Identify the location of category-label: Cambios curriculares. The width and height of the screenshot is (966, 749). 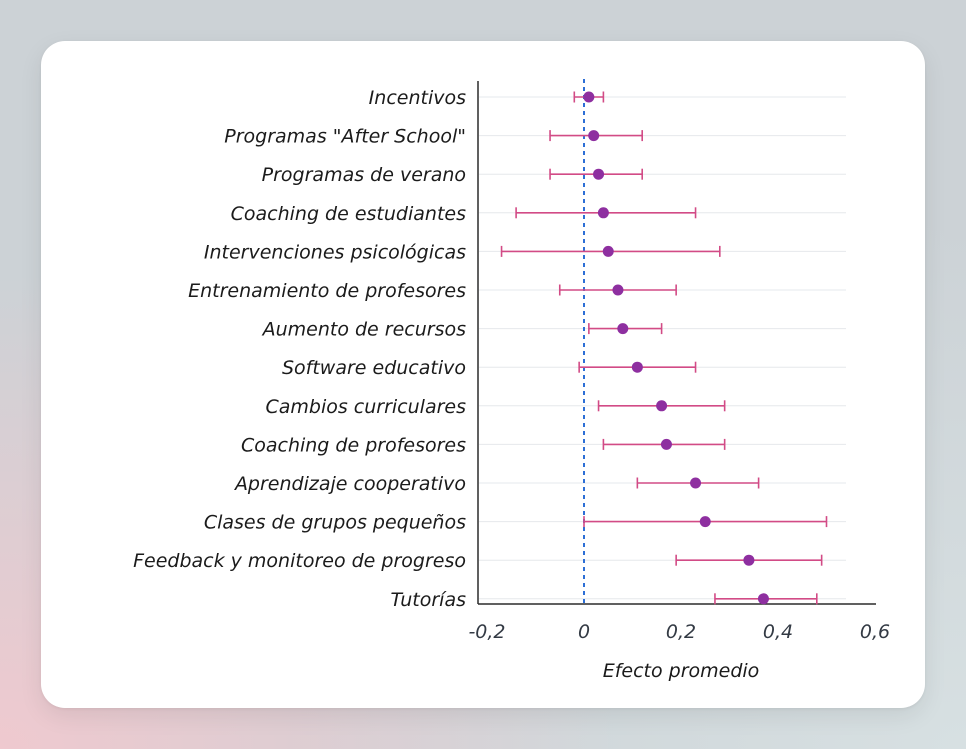
(365, 407).